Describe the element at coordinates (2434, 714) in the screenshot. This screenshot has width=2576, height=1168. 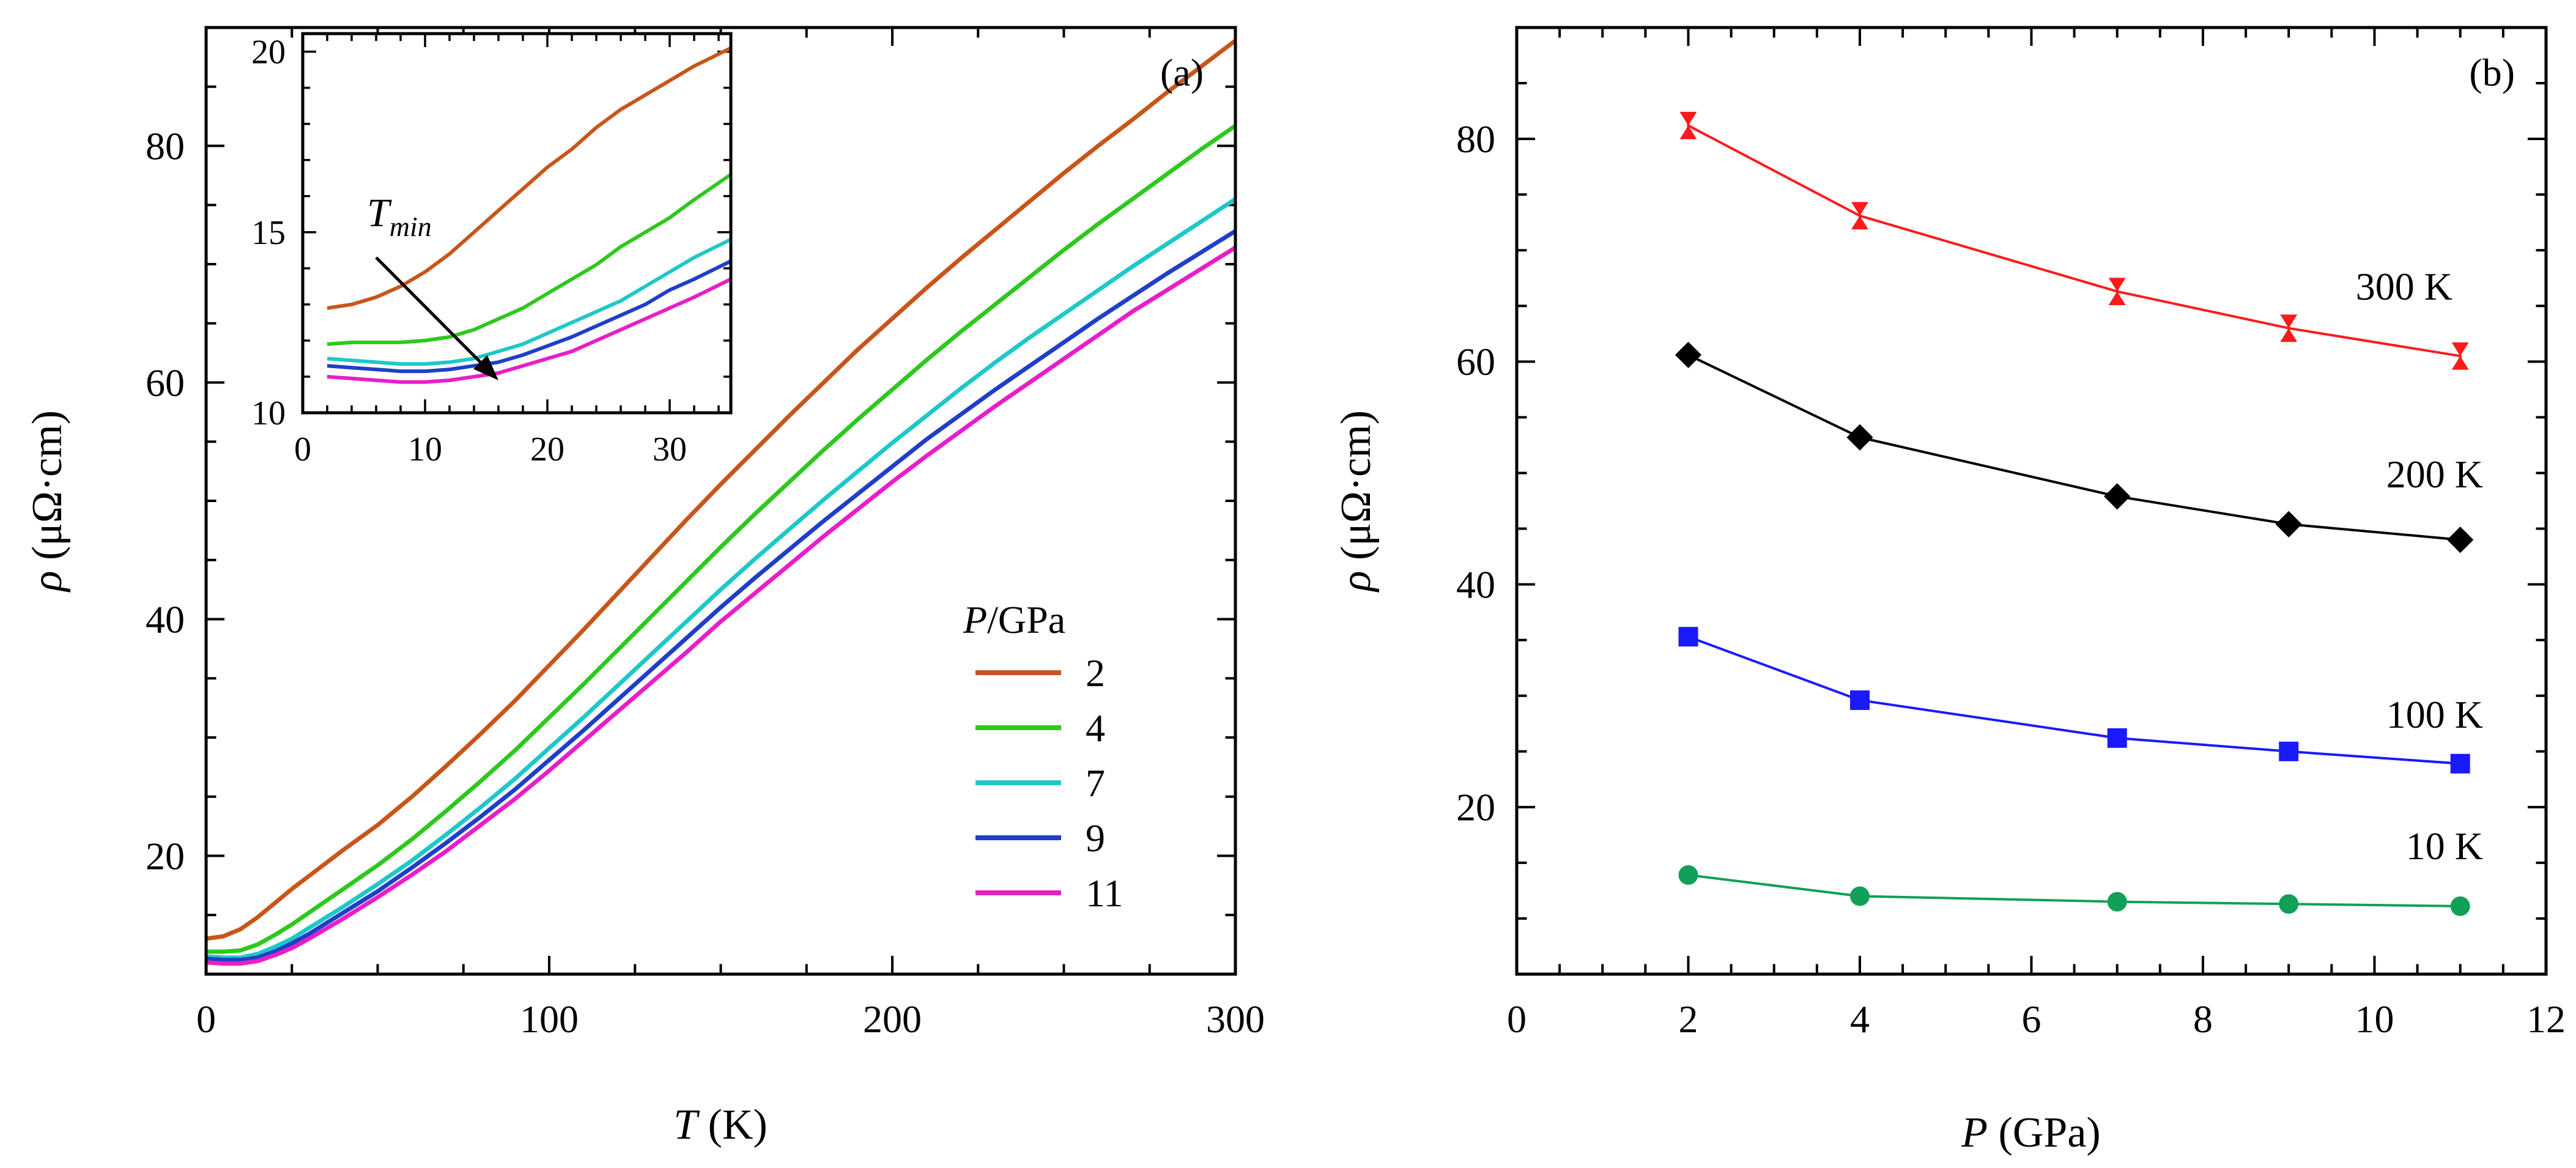
I see `series-label-100k: 100 K` at that location.